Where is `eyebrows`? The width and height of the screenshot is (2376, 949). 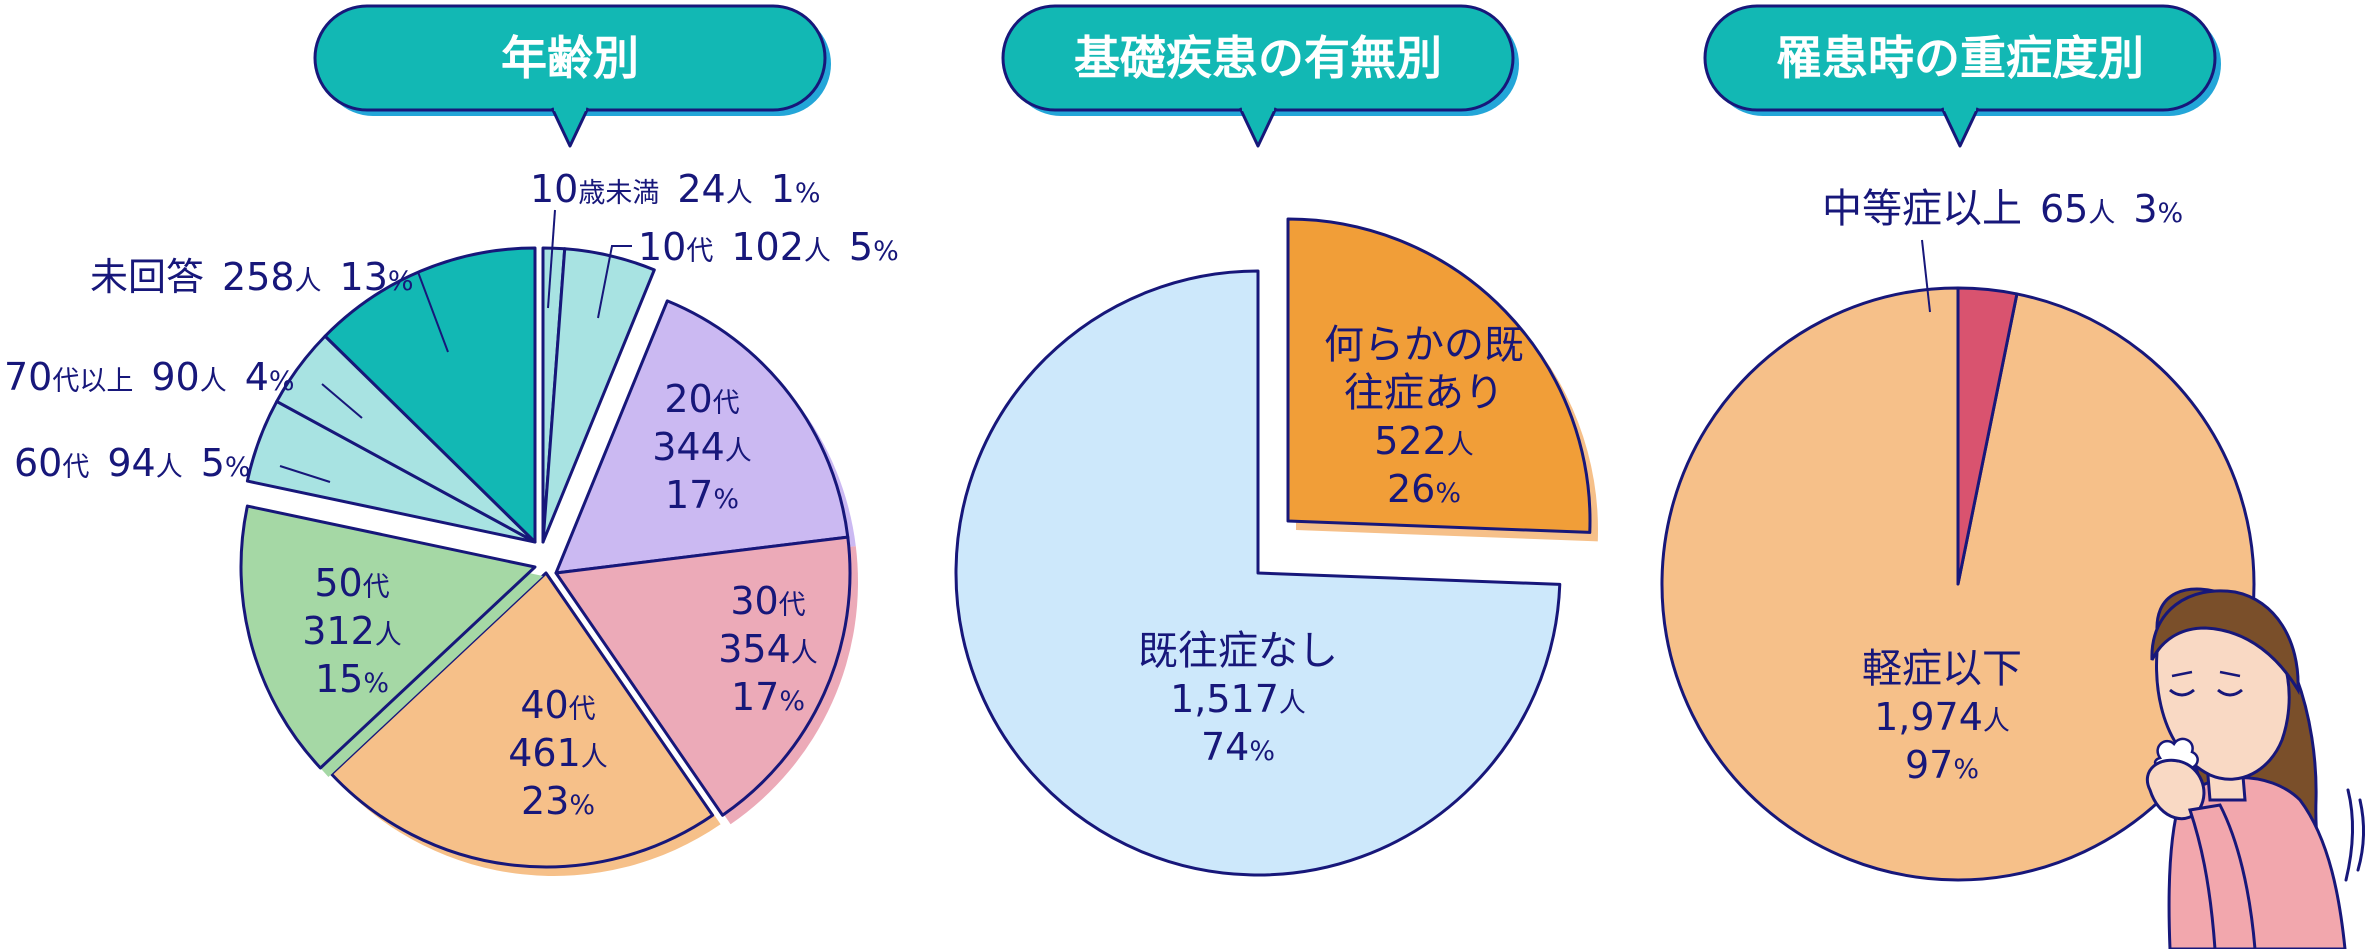
eyebrows is located at coordinates (2206, 674).